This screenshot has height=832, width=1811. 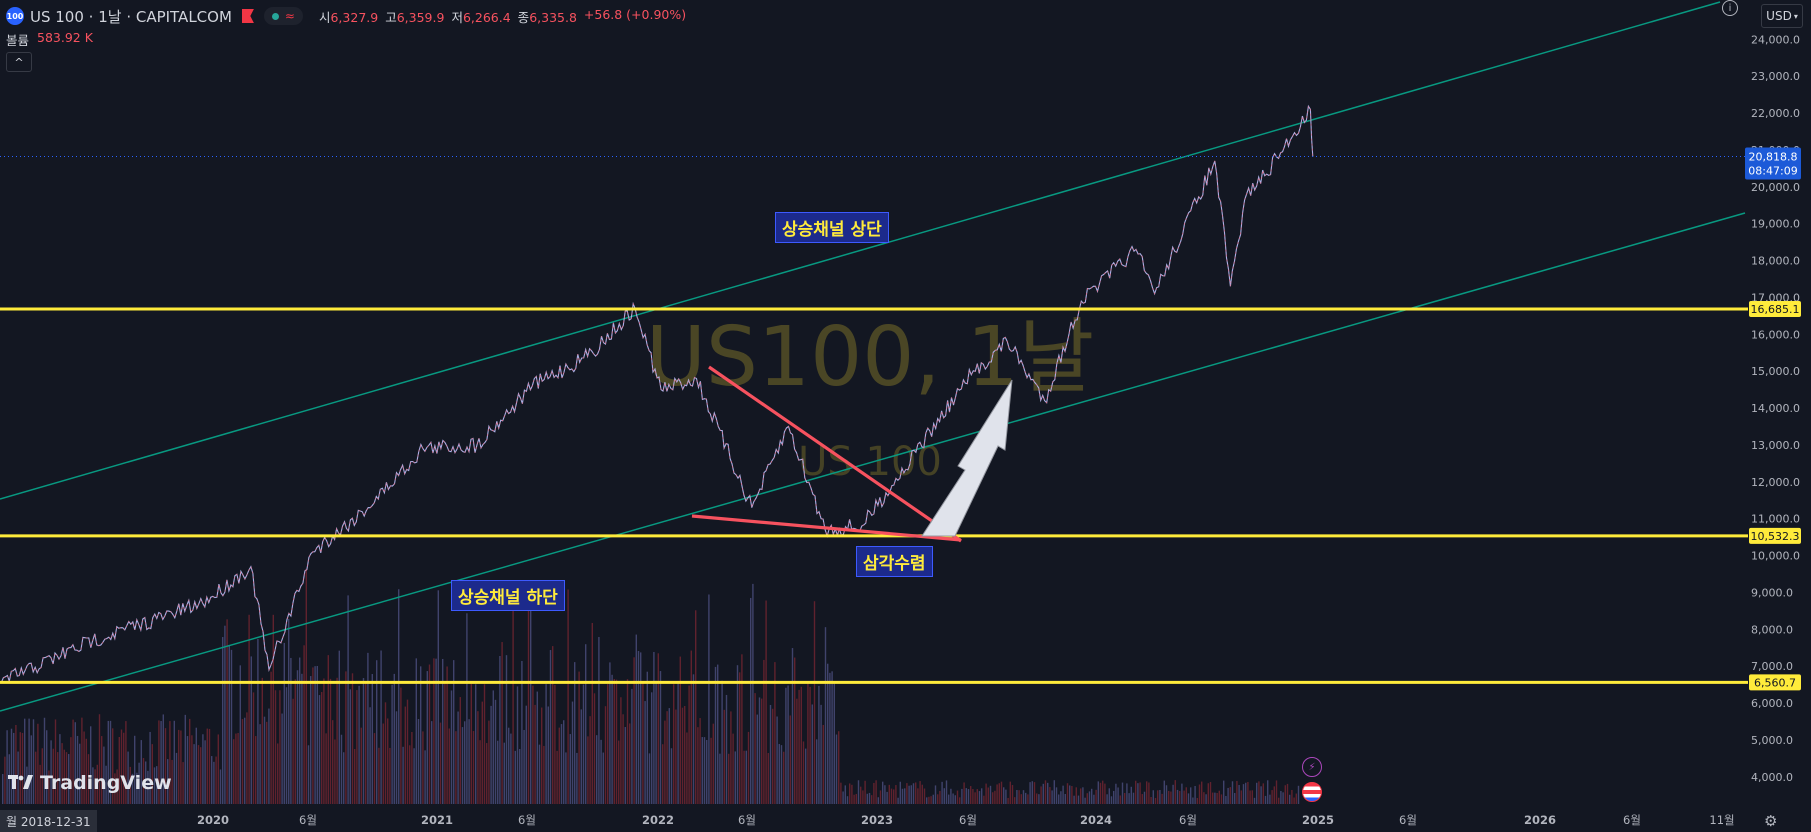 I want to click on symbol-logo-icon: 100, so click(x=15, y=16).